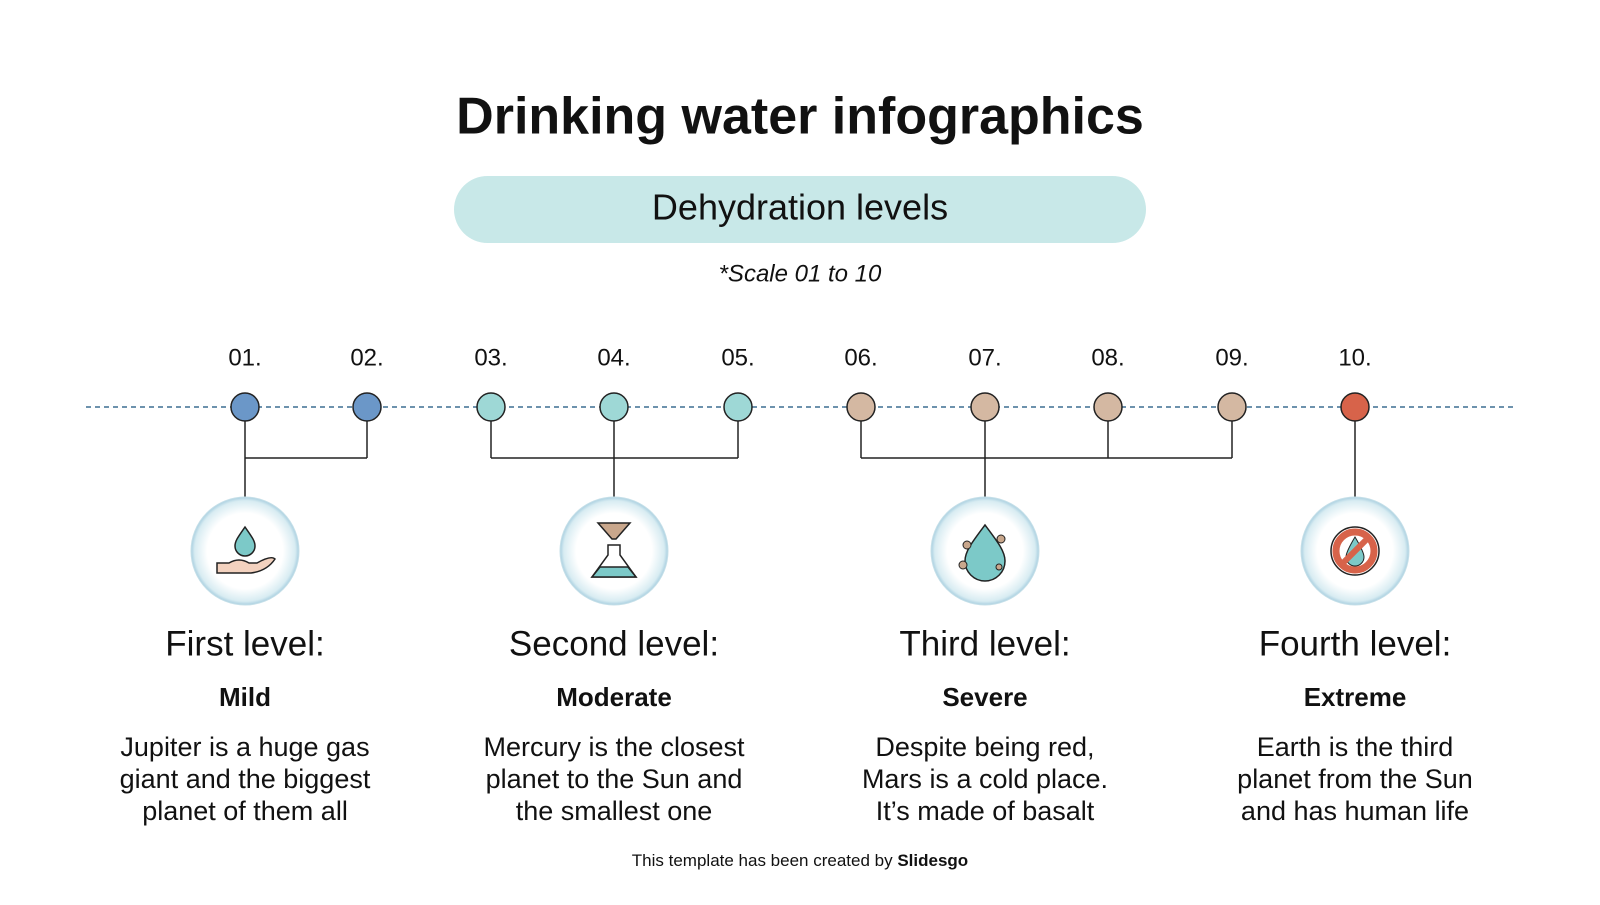  Describe the element at coordinates (737, 357) in the screenshot. I see `level-number: 05.` at that location.